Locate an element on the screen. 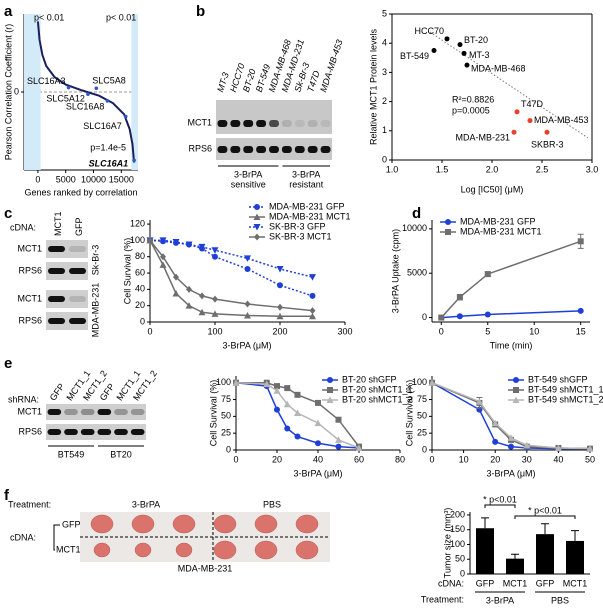 The width and height of the screenshot is (603, 613). panel-label: e is located at coordinates (8, 363).